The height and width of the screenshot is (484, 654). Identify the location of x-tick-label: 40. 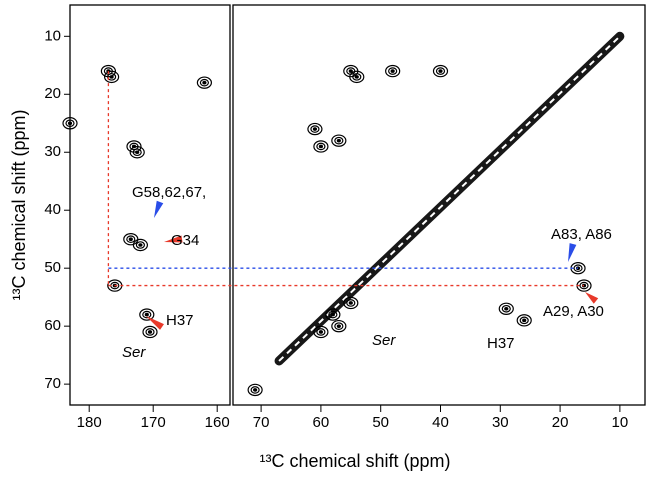
(440, 422).